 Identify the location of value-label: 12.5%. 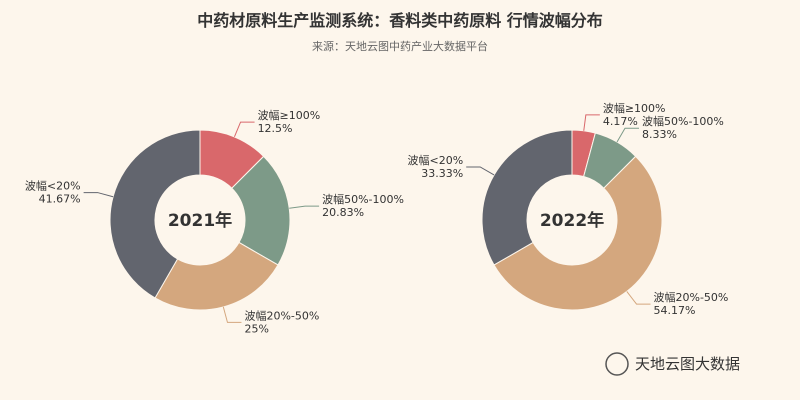
(275, 128).